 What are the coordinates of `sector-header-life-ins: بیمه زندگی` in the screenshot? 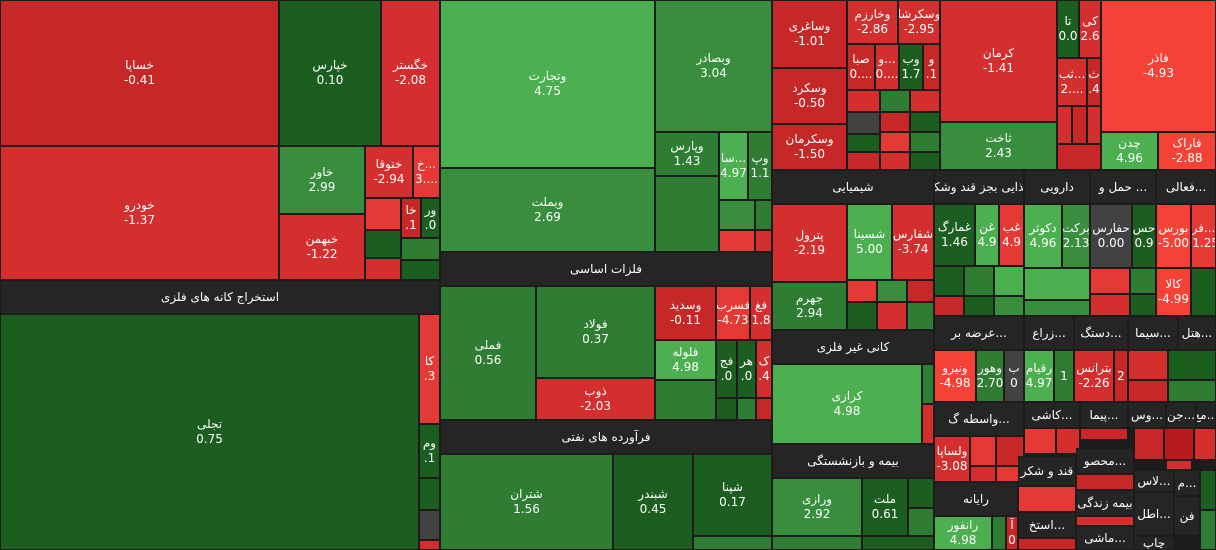 It's located at (1105, 503).